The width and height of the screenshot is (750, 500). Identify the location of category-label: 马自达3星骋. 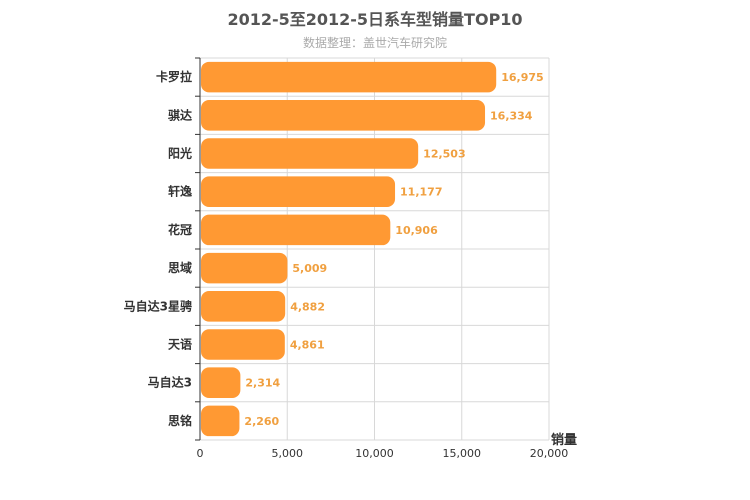
(158, 305).